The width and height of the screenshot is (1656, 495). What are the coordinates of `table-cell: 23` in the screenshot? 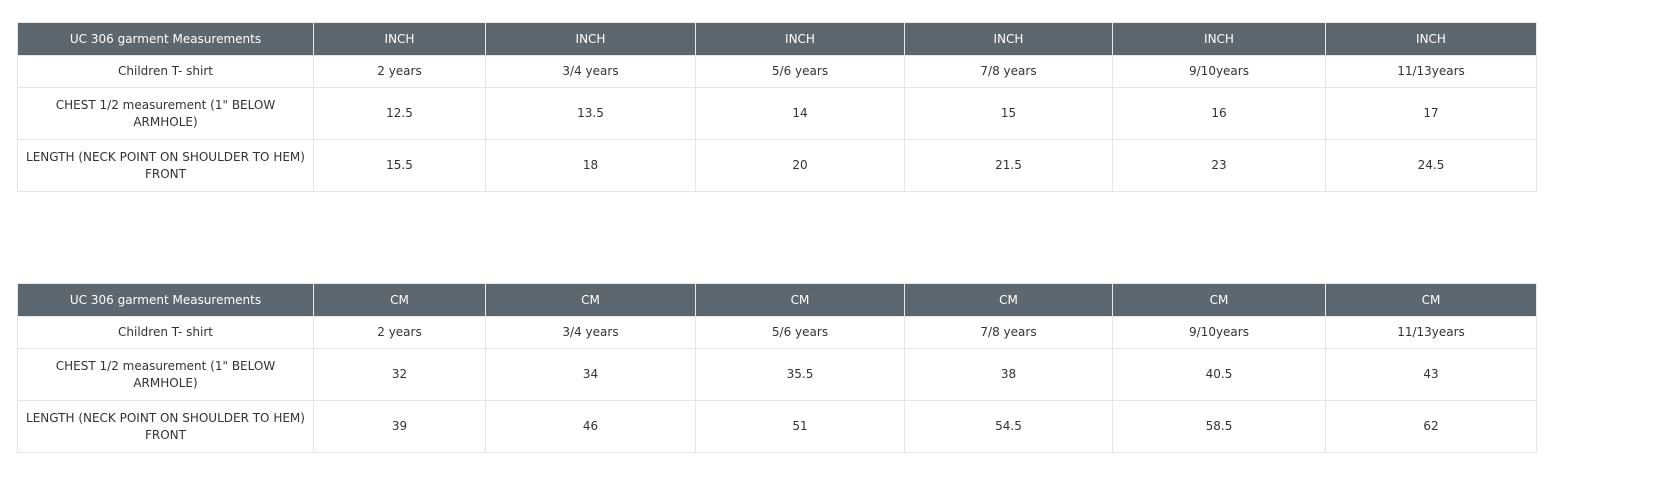 It's located at (1219, 165).